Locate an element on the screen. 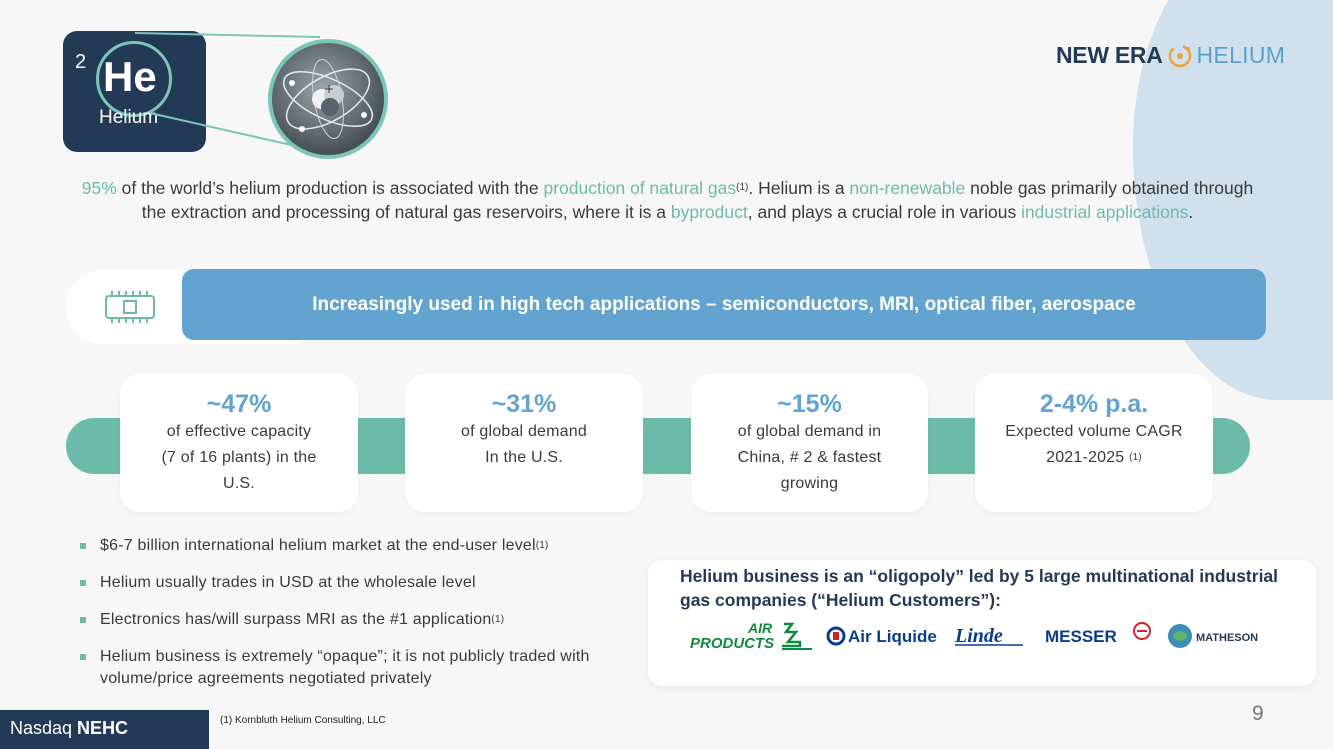  stat-value: ~47% is located at coordinates (239, 404).